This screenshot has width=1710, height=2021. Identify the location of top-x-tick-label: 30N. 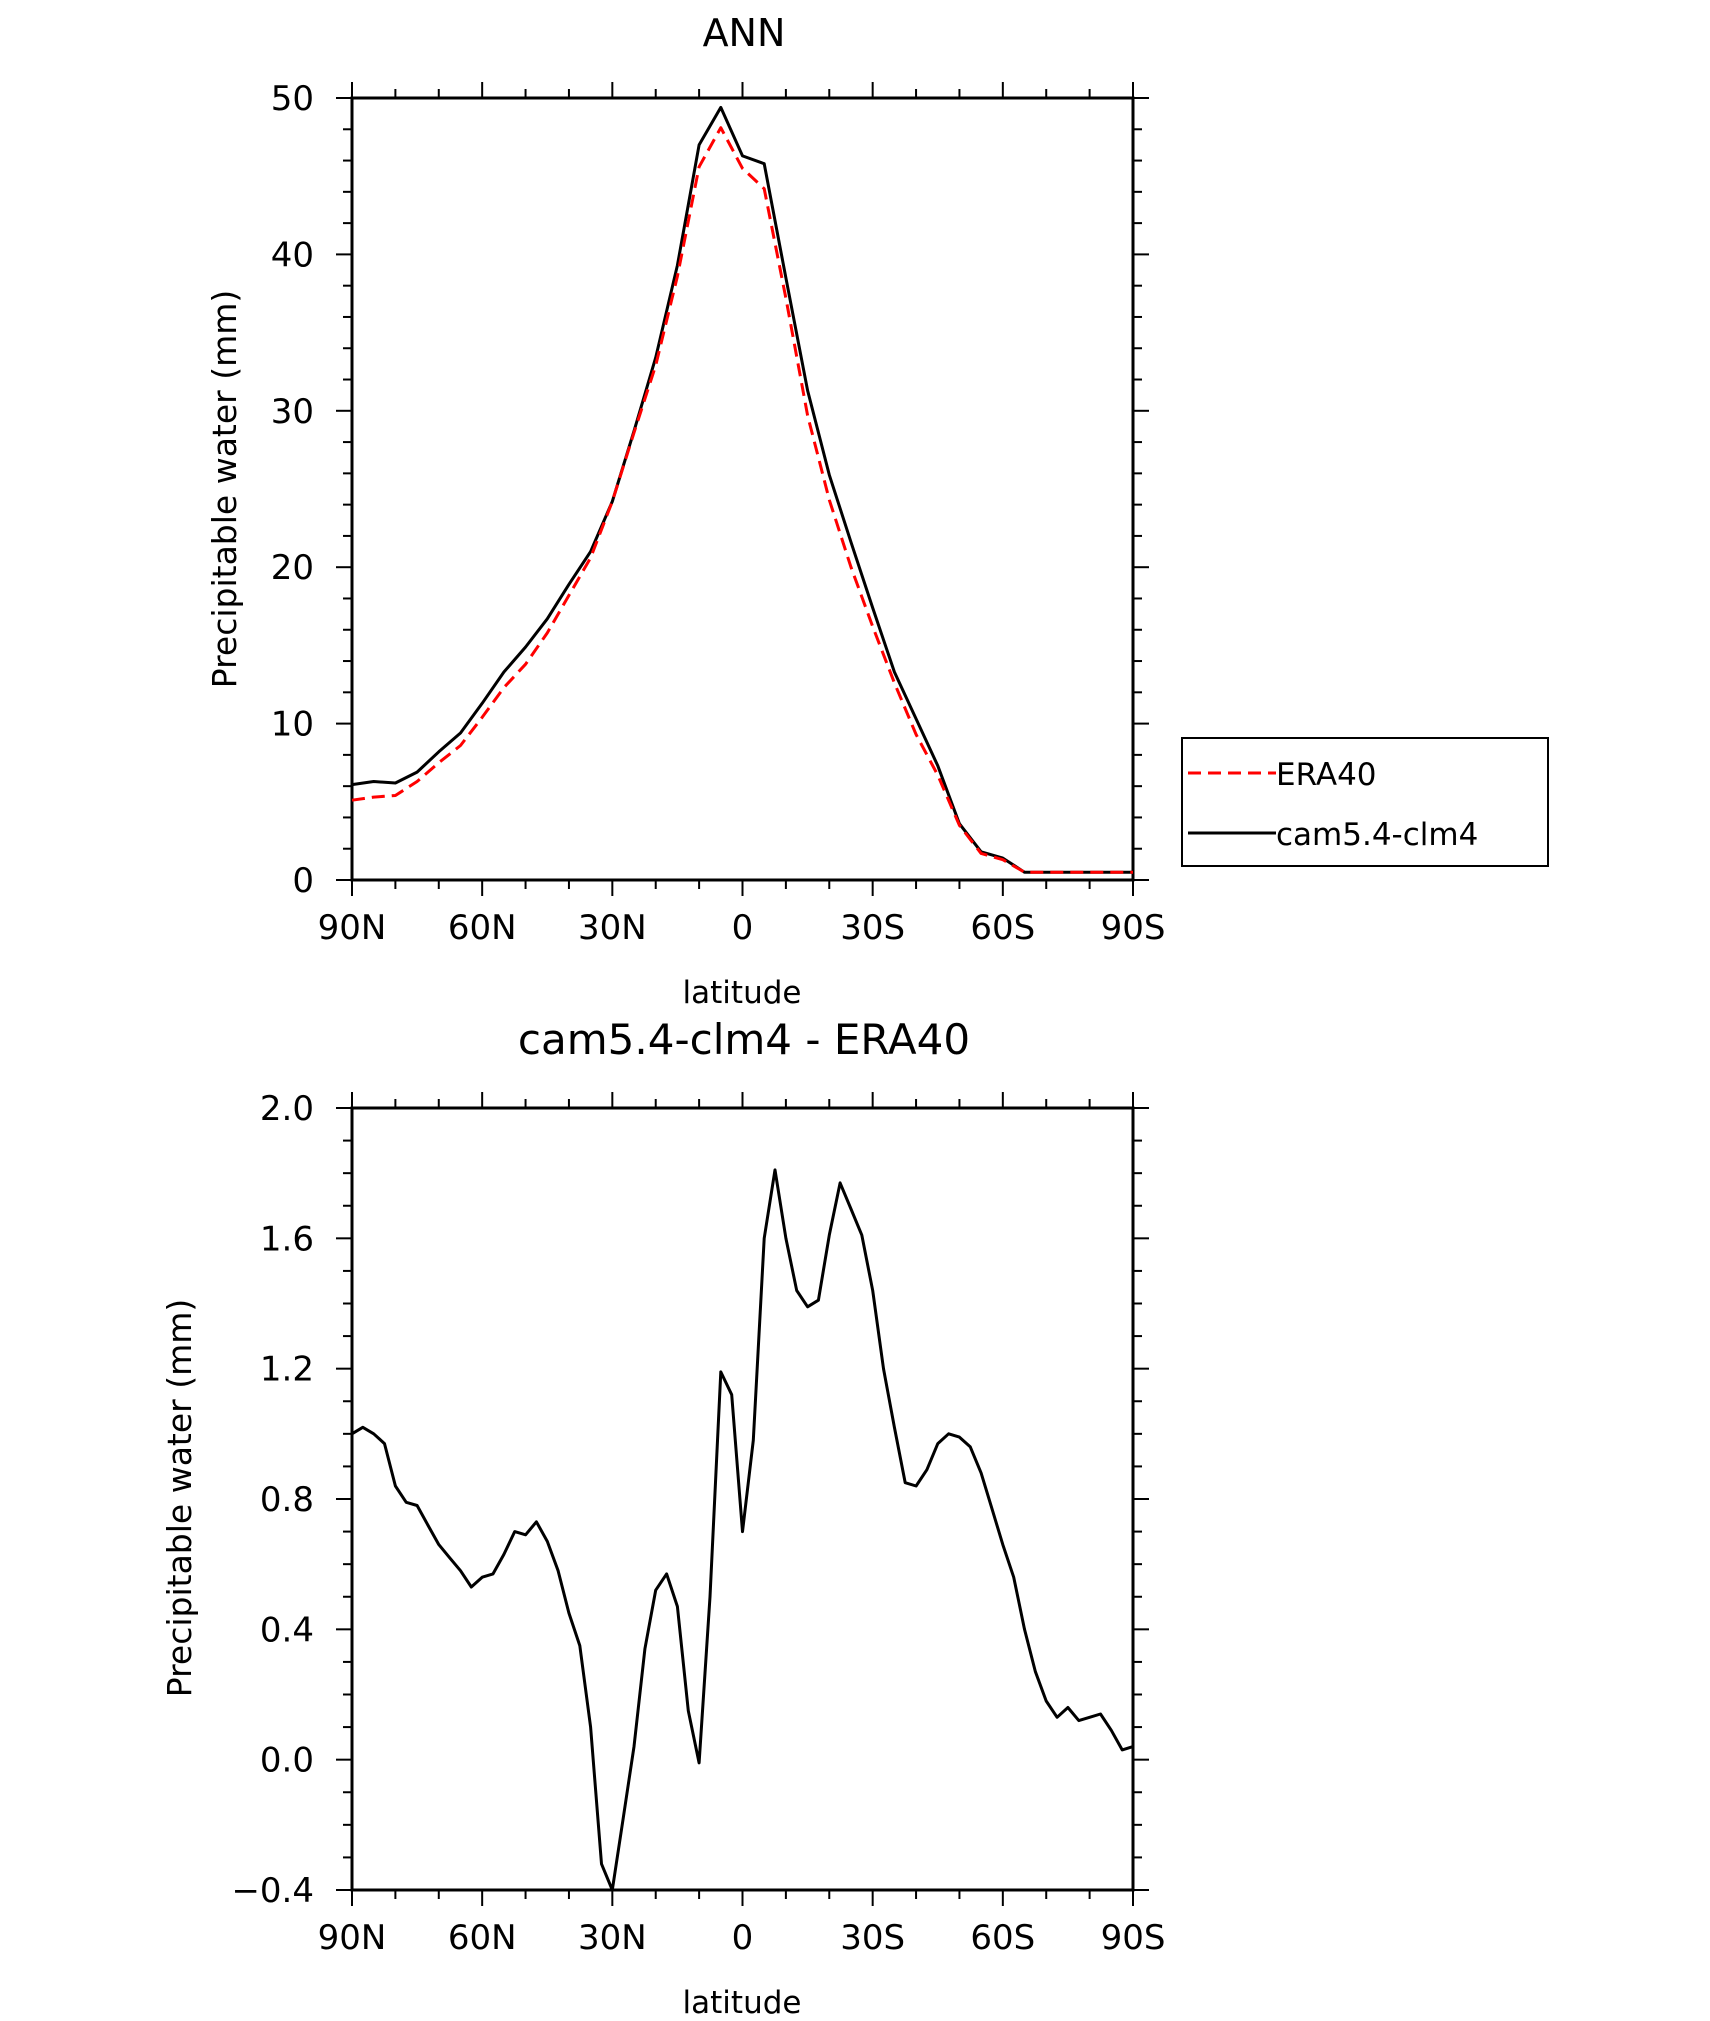
(612, 928).